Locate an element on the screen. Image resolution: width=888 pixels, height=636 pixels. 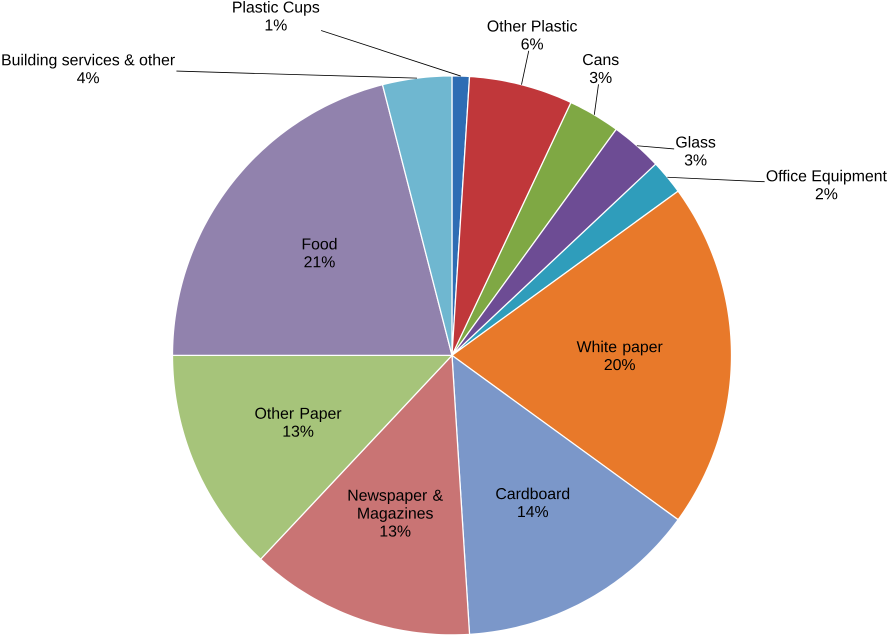
data-label: 6% is located at coordinates (533, 44).